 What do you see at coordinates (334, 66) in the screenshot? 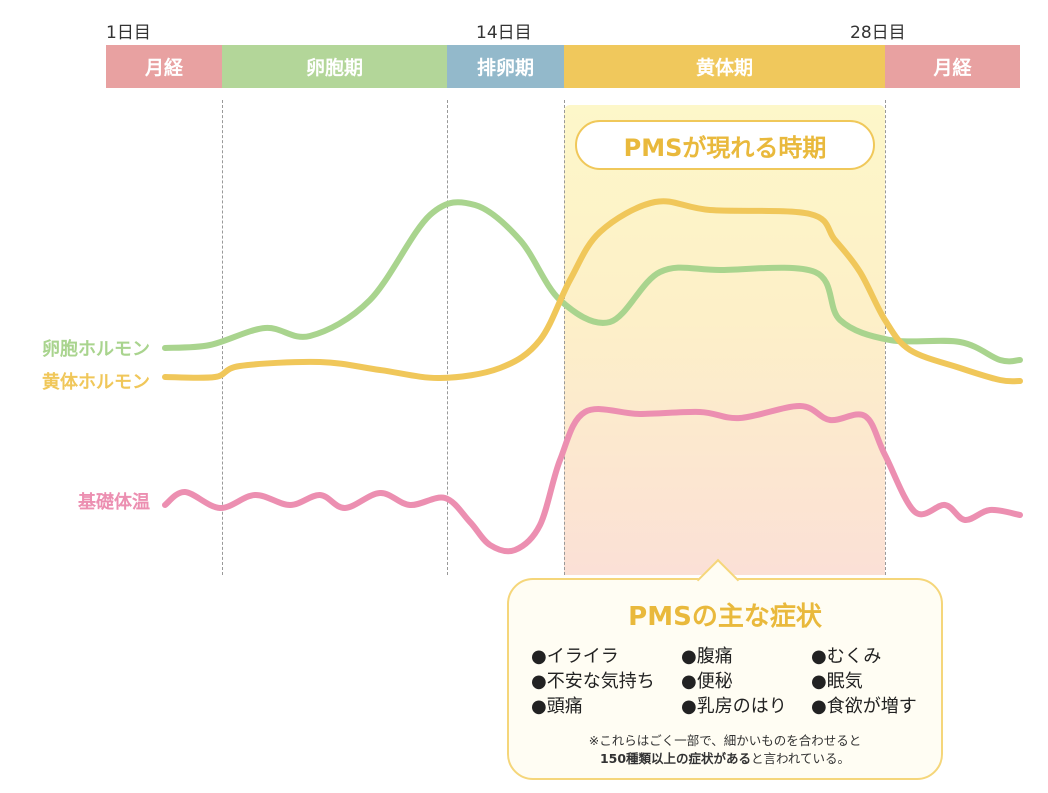
I see `phase-follicular: 卵胞期` at bounding box center [334, 66].